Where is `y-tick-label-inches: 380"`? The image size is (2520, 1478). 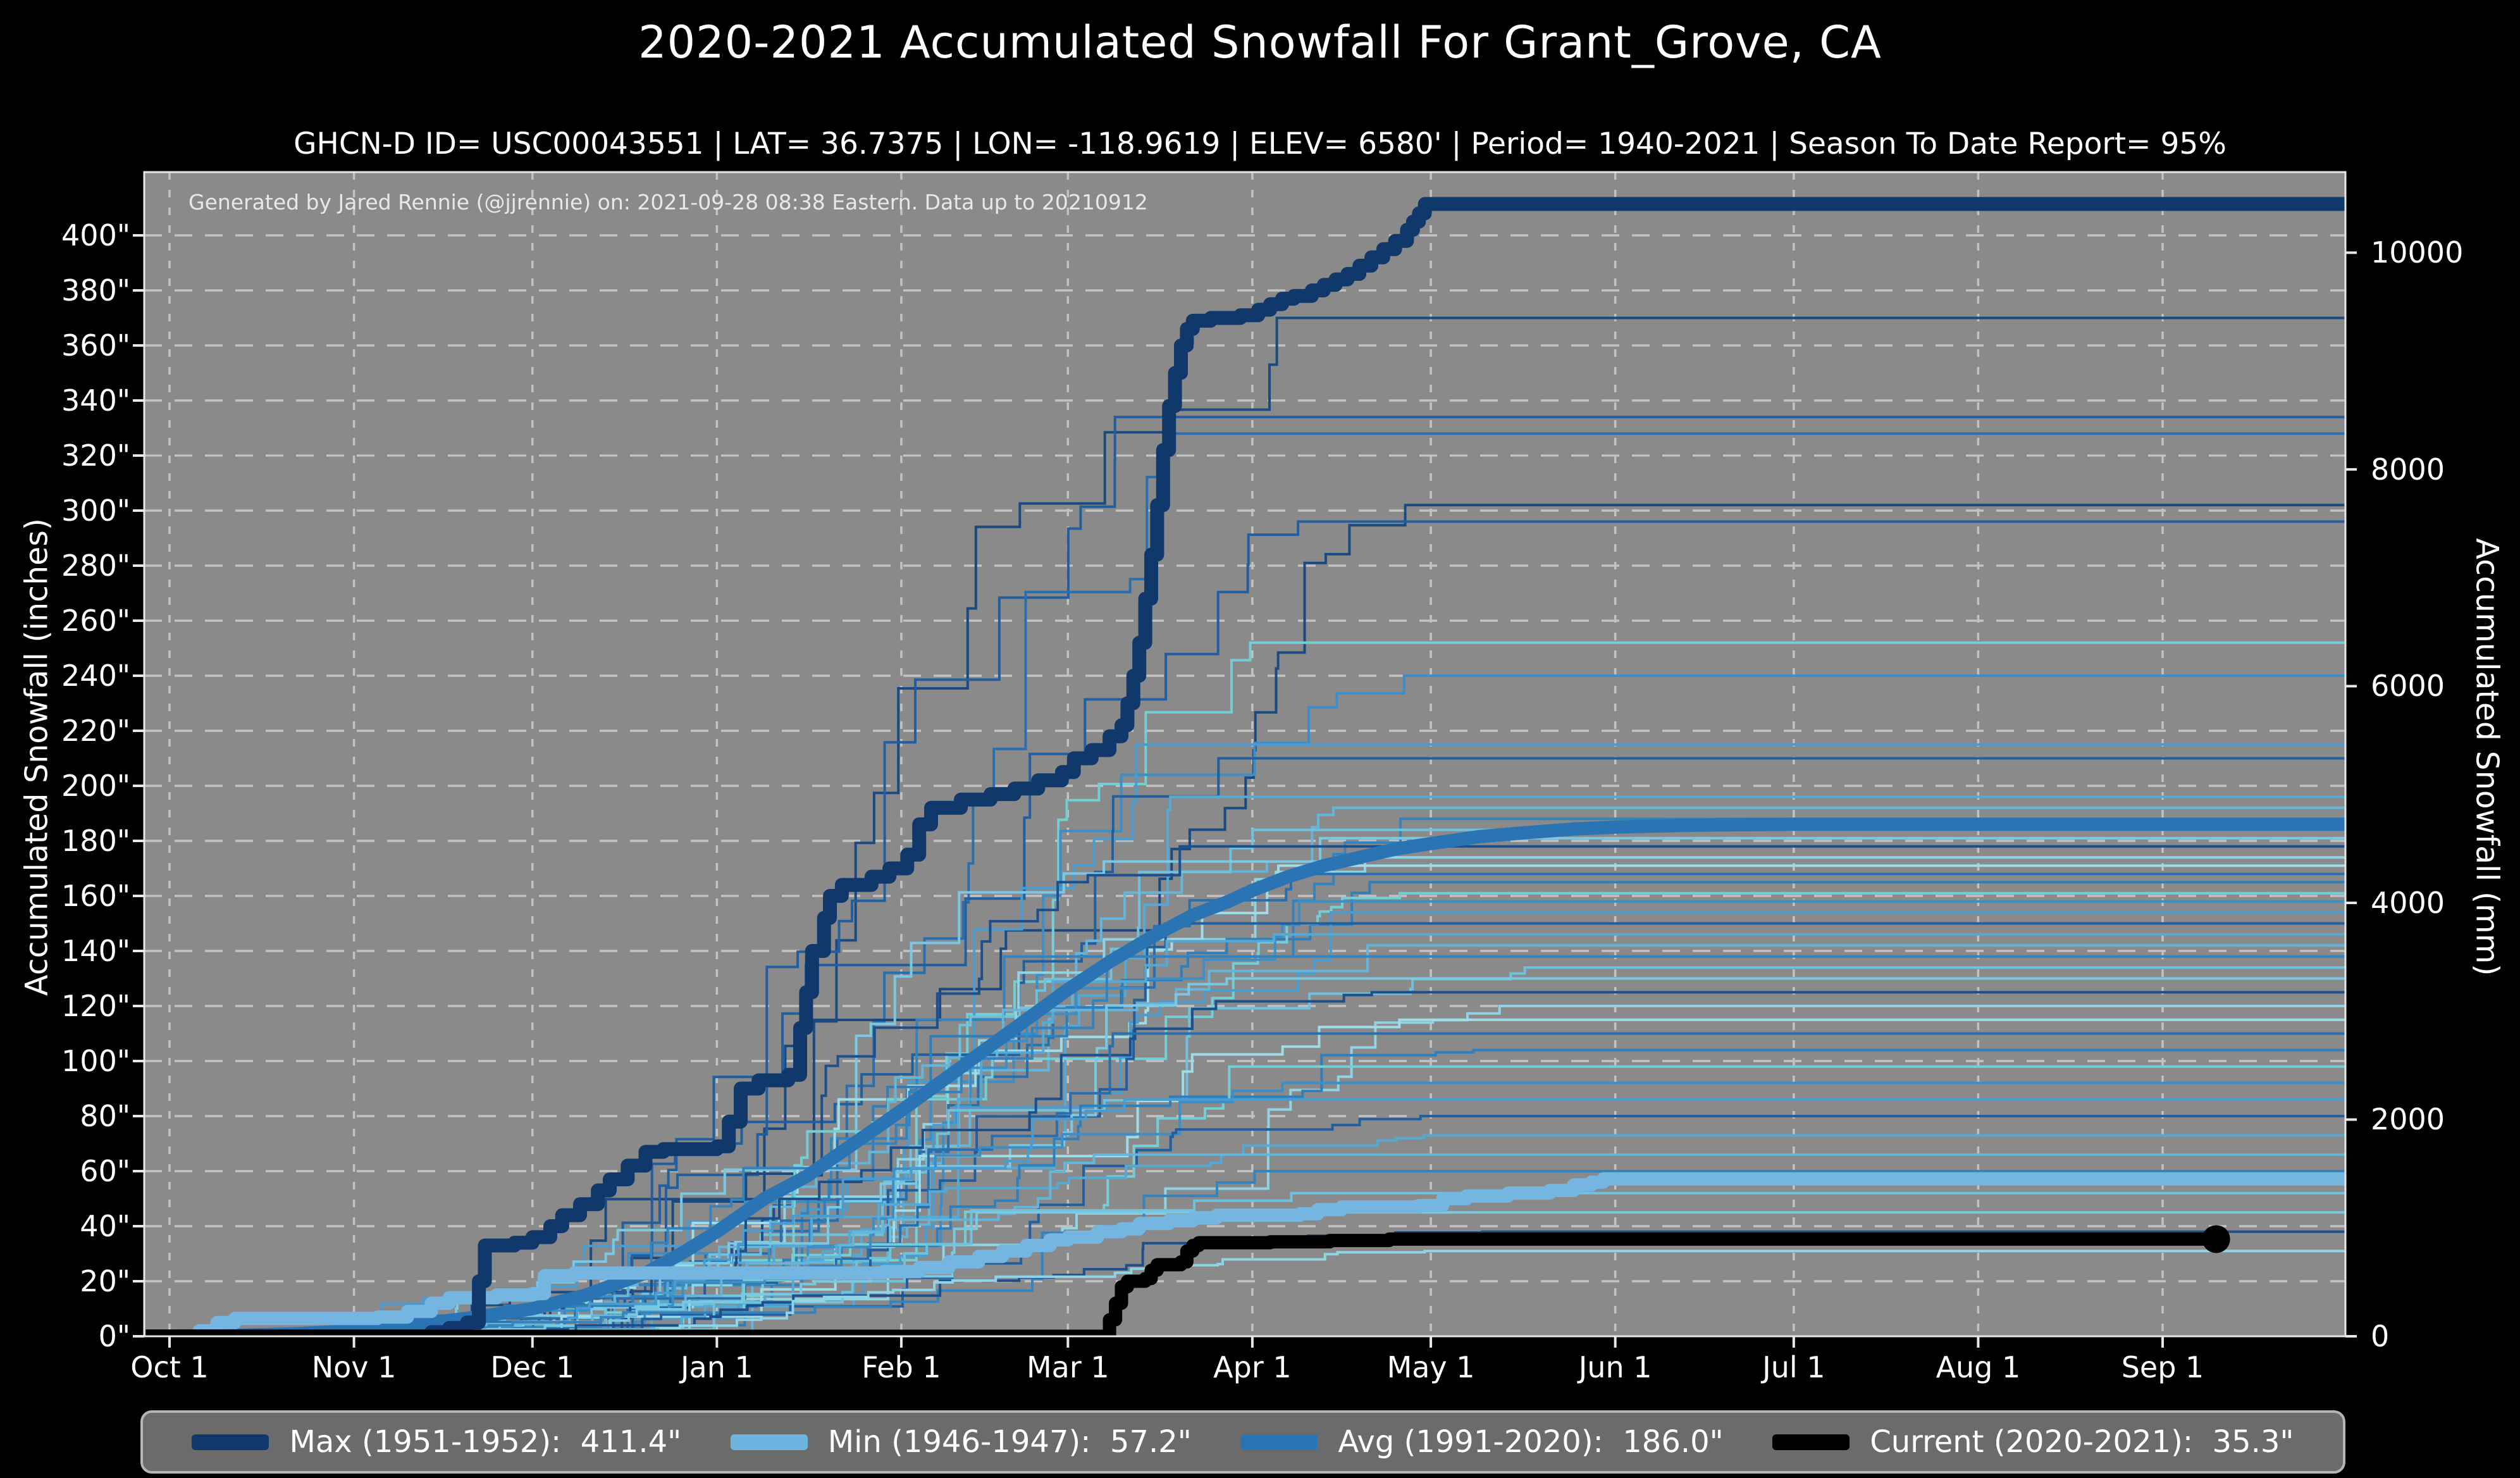 y-tick-label-inches: 380" is located at coordinates (95, 290).